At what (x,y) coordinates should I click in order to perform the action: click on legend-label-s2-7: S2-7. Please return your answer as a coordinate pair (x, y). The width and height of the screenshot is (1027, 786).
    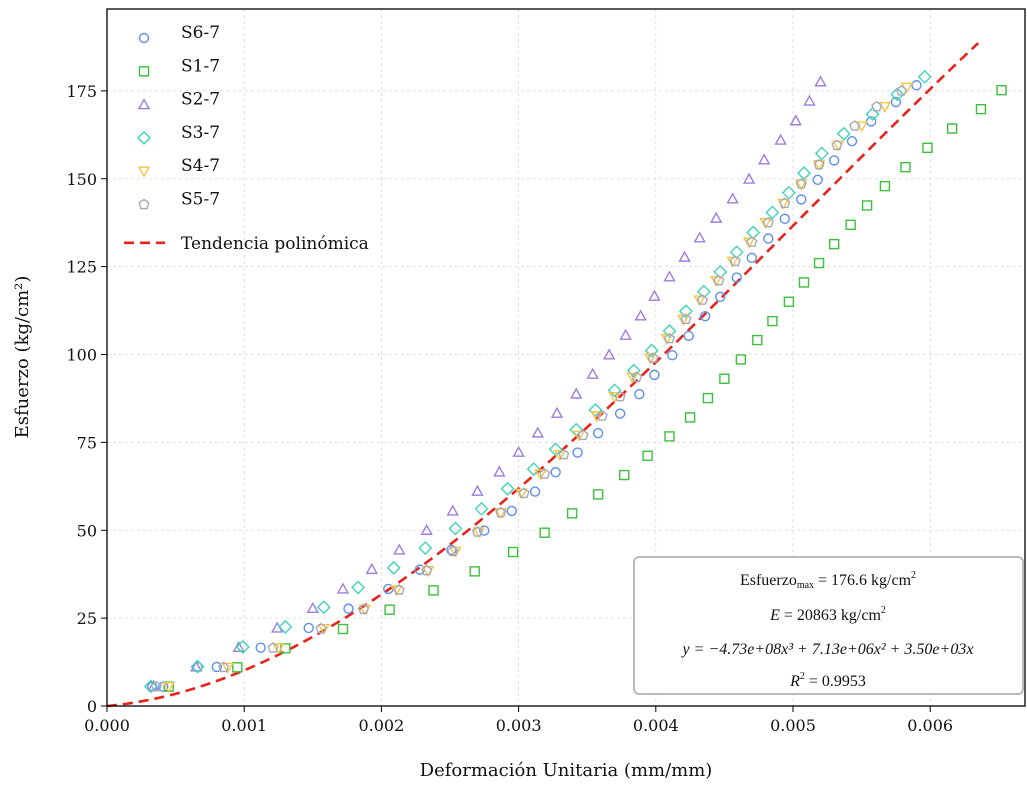
    Looking at the image, I should click on (200, 100).